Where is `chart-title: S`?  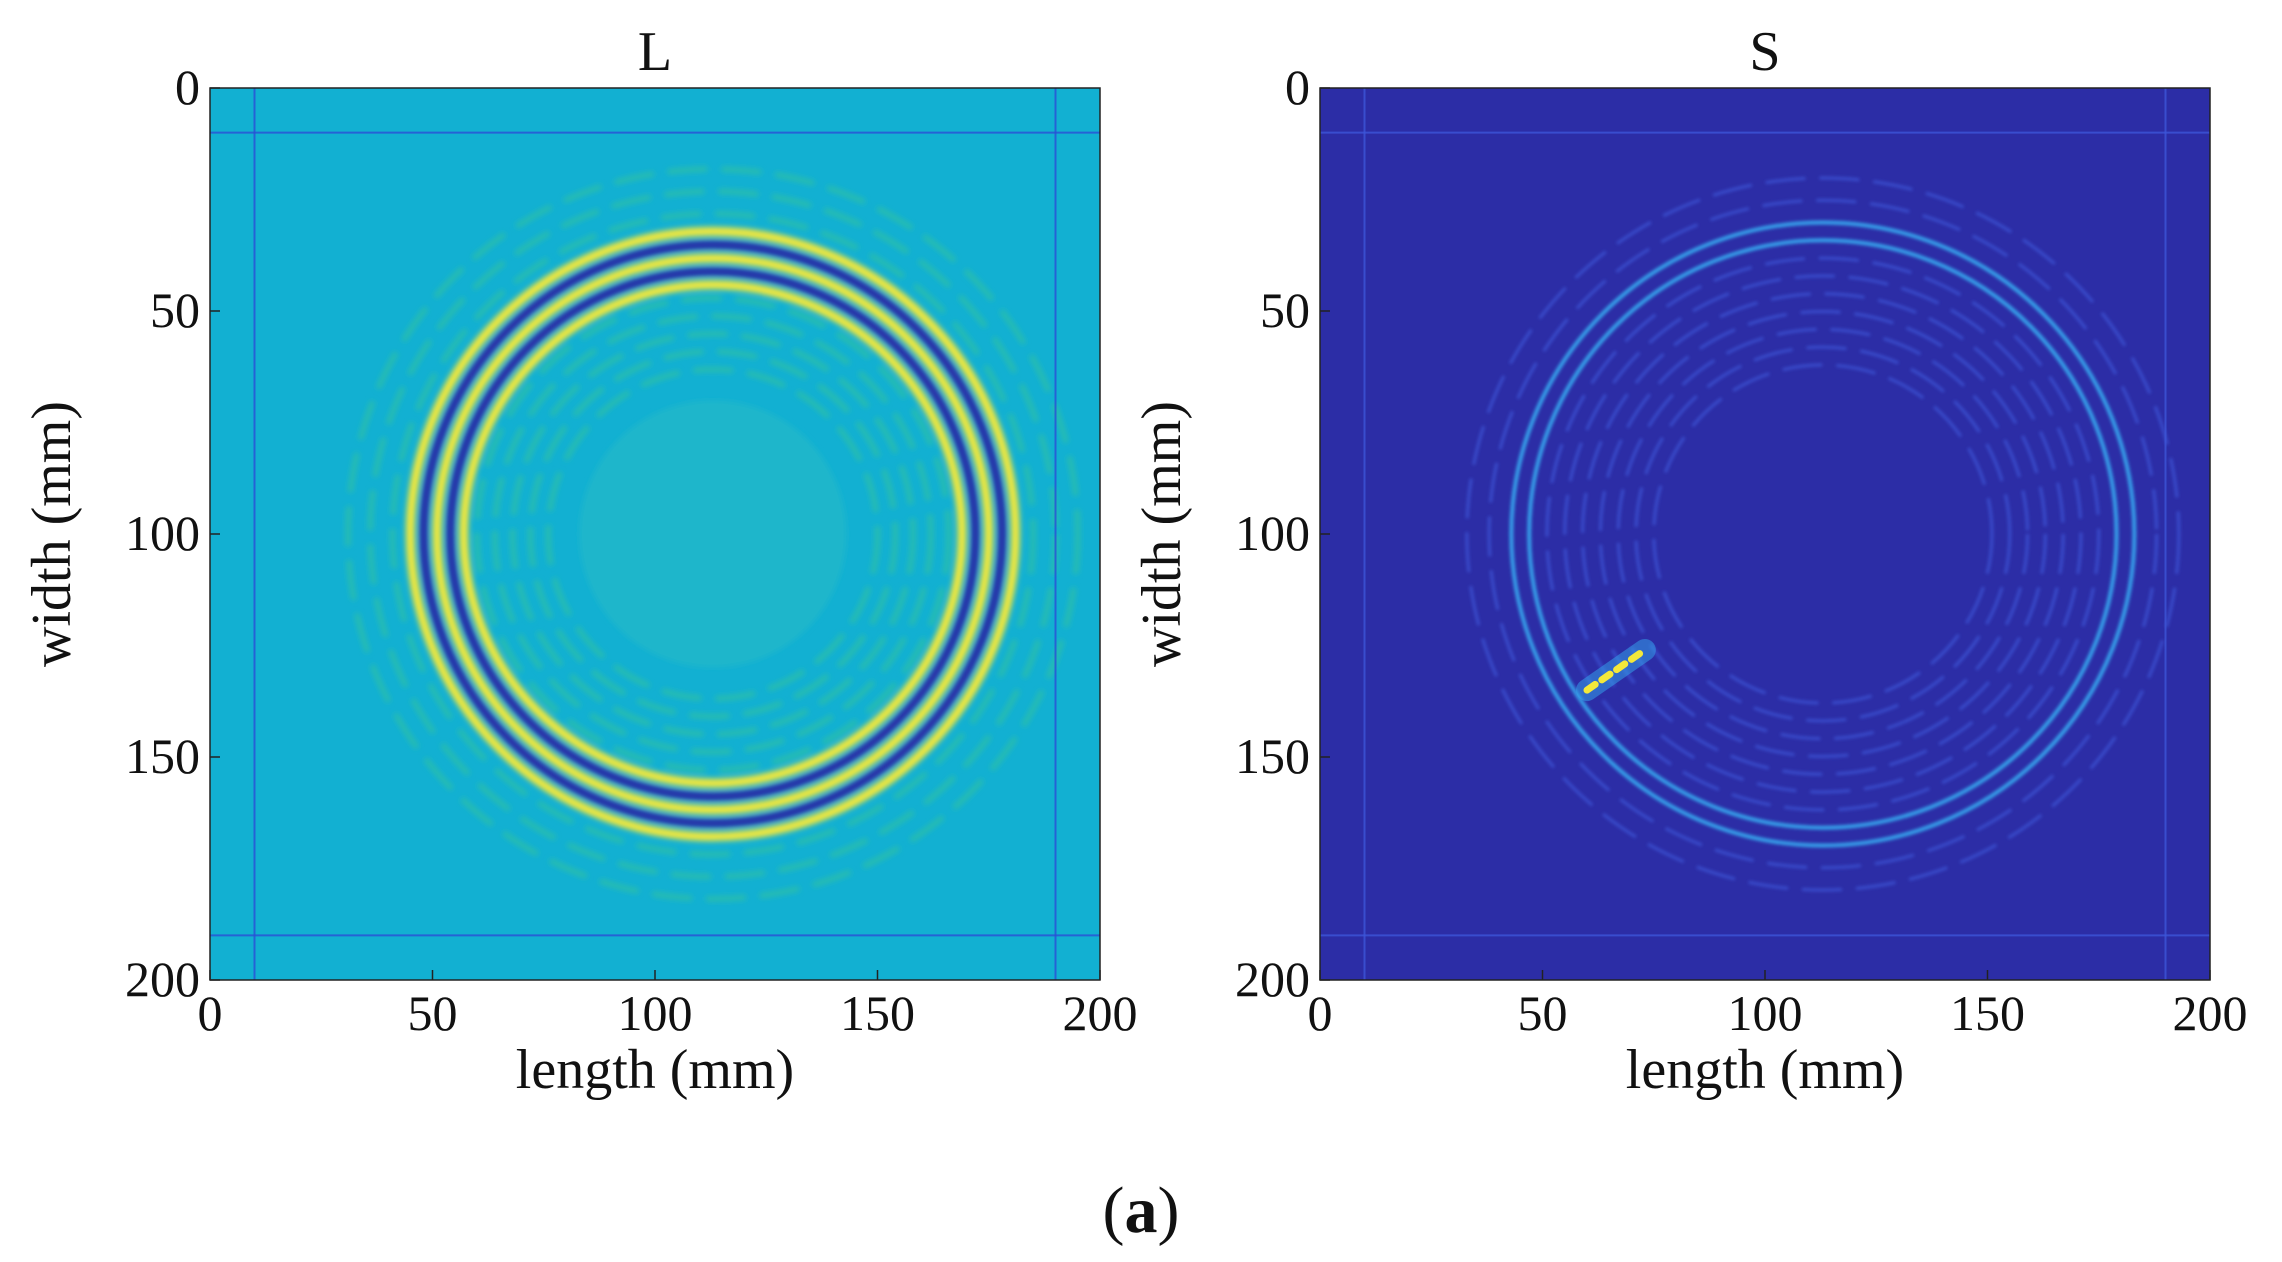 chart-title: S is located at coordinates (1764, 52).